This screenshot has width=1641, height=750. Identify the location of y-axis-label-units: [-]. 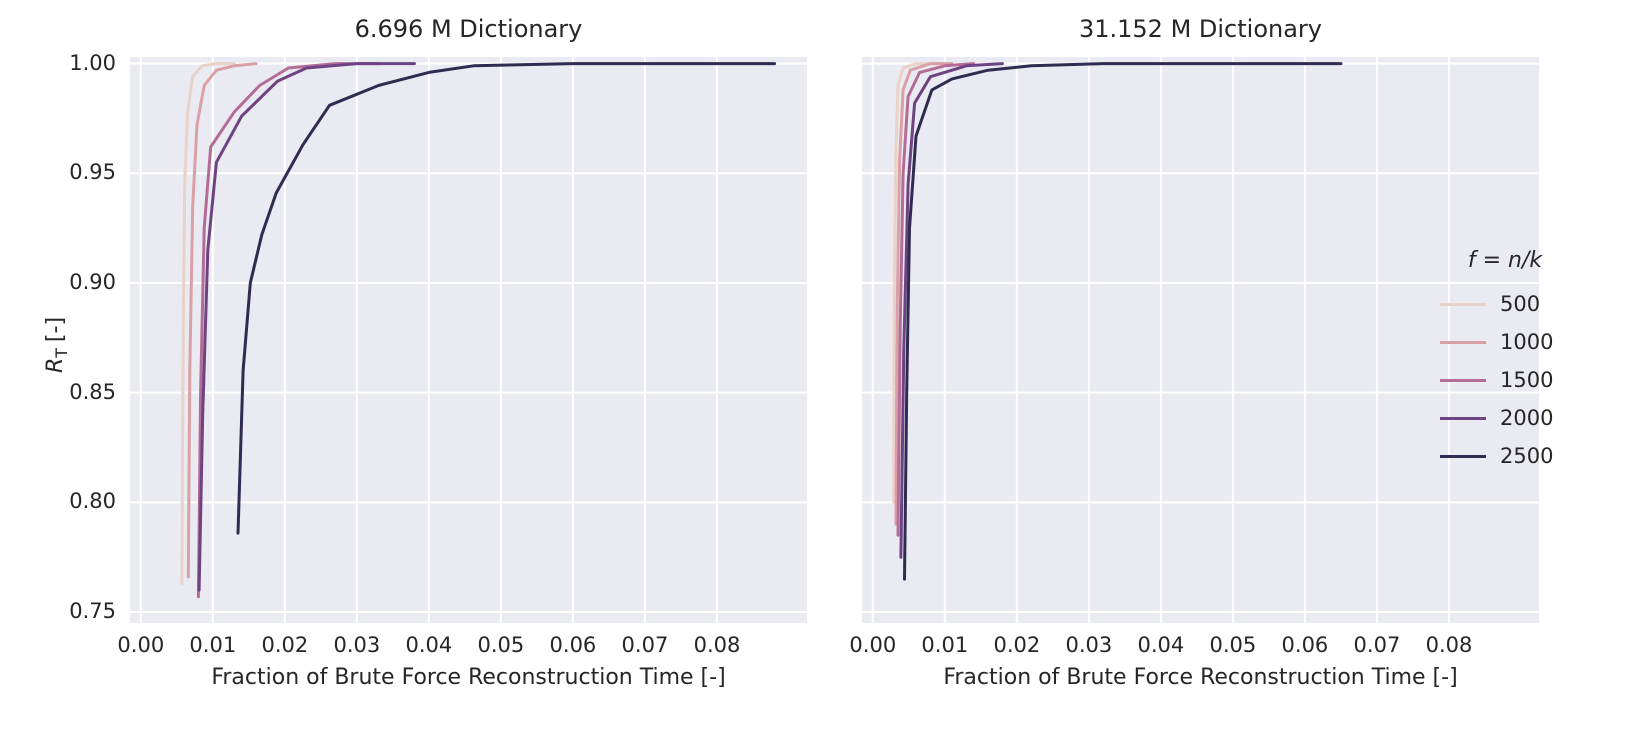
(55, 329).